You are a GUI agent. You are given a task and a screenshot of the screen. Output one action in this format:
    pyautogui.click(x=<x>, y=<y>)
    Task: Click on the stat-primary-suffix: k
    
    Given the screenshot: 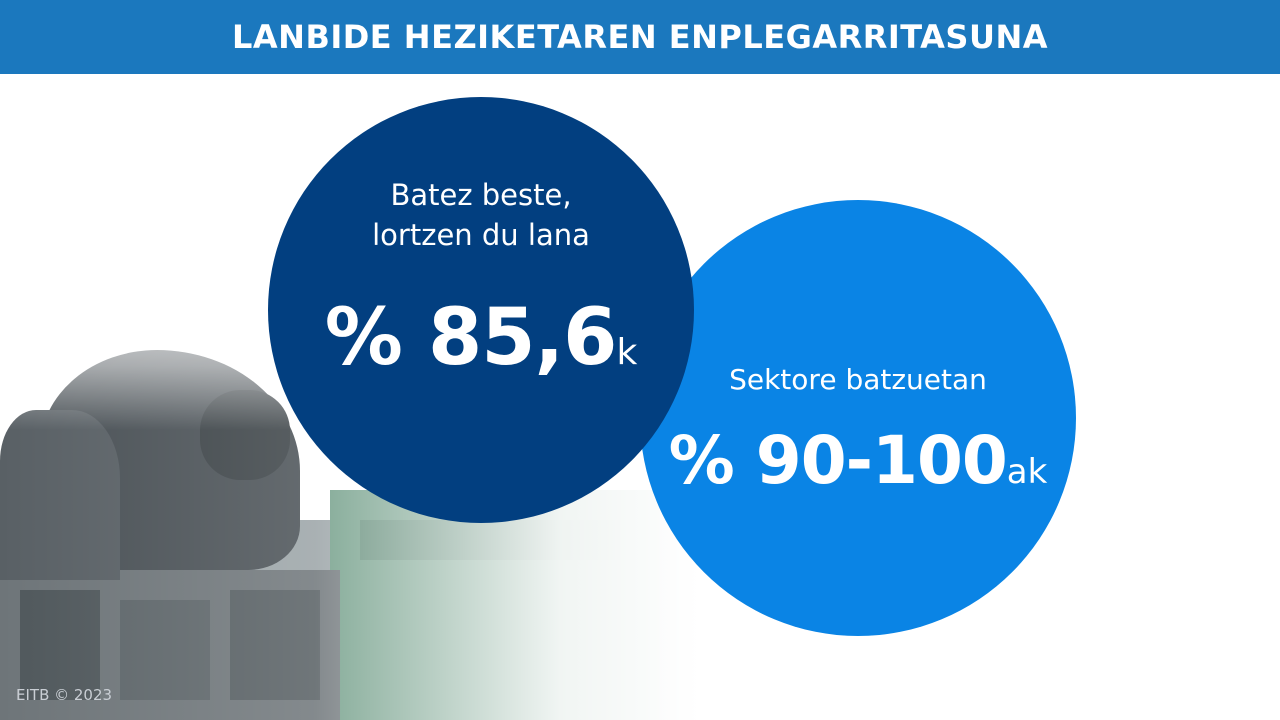 What is the action you would take?
    pyautogui.click(x=627, y=352)
    